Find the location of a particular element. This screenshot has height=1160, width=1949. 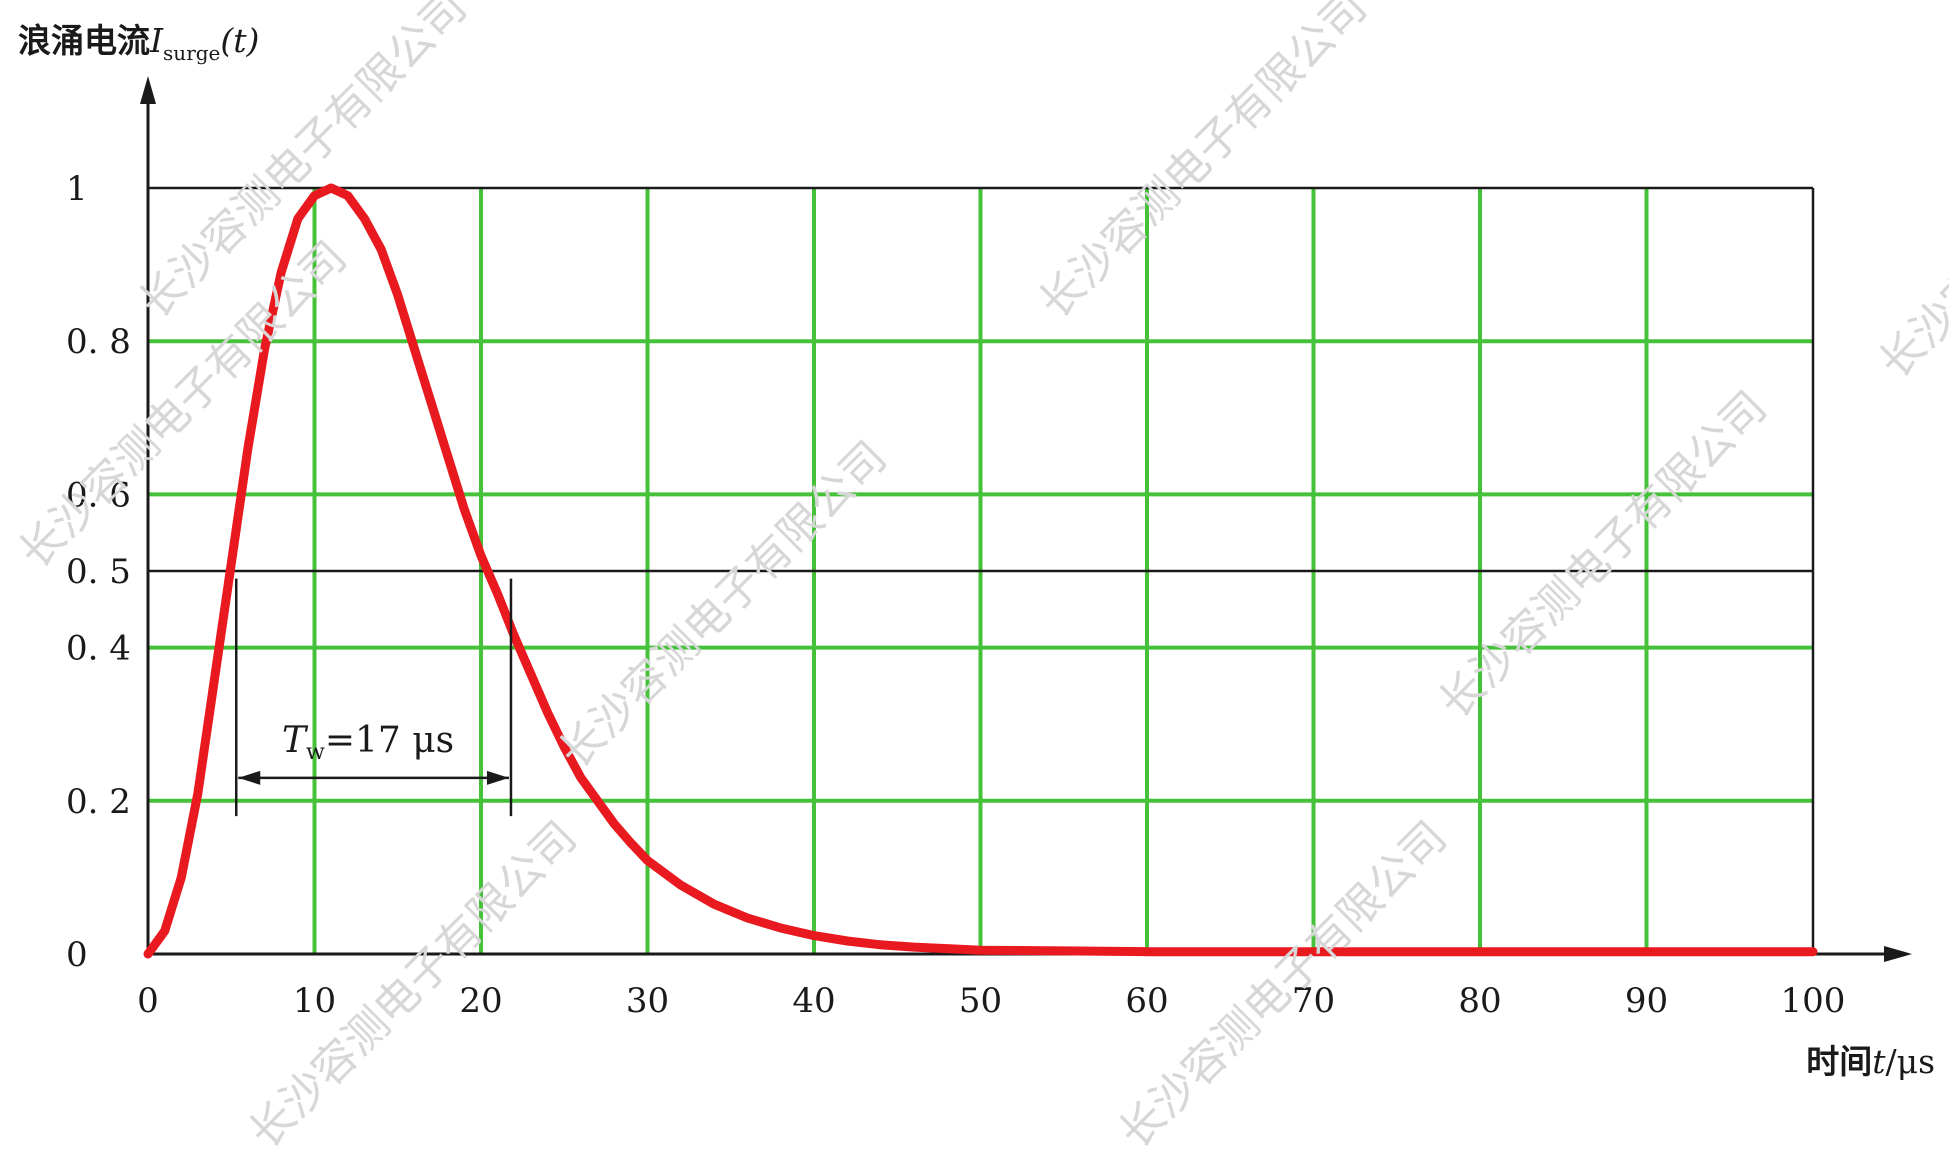

y-tick-label-0-8: 0. 8 is located at coordinates (98, 342).